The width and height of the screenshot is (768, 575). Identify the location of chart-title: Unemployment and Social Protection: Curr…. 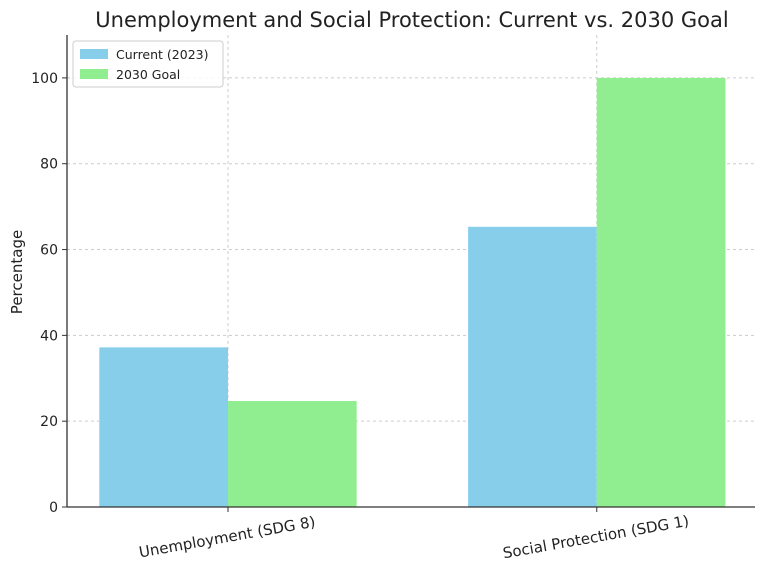
(411, 20).